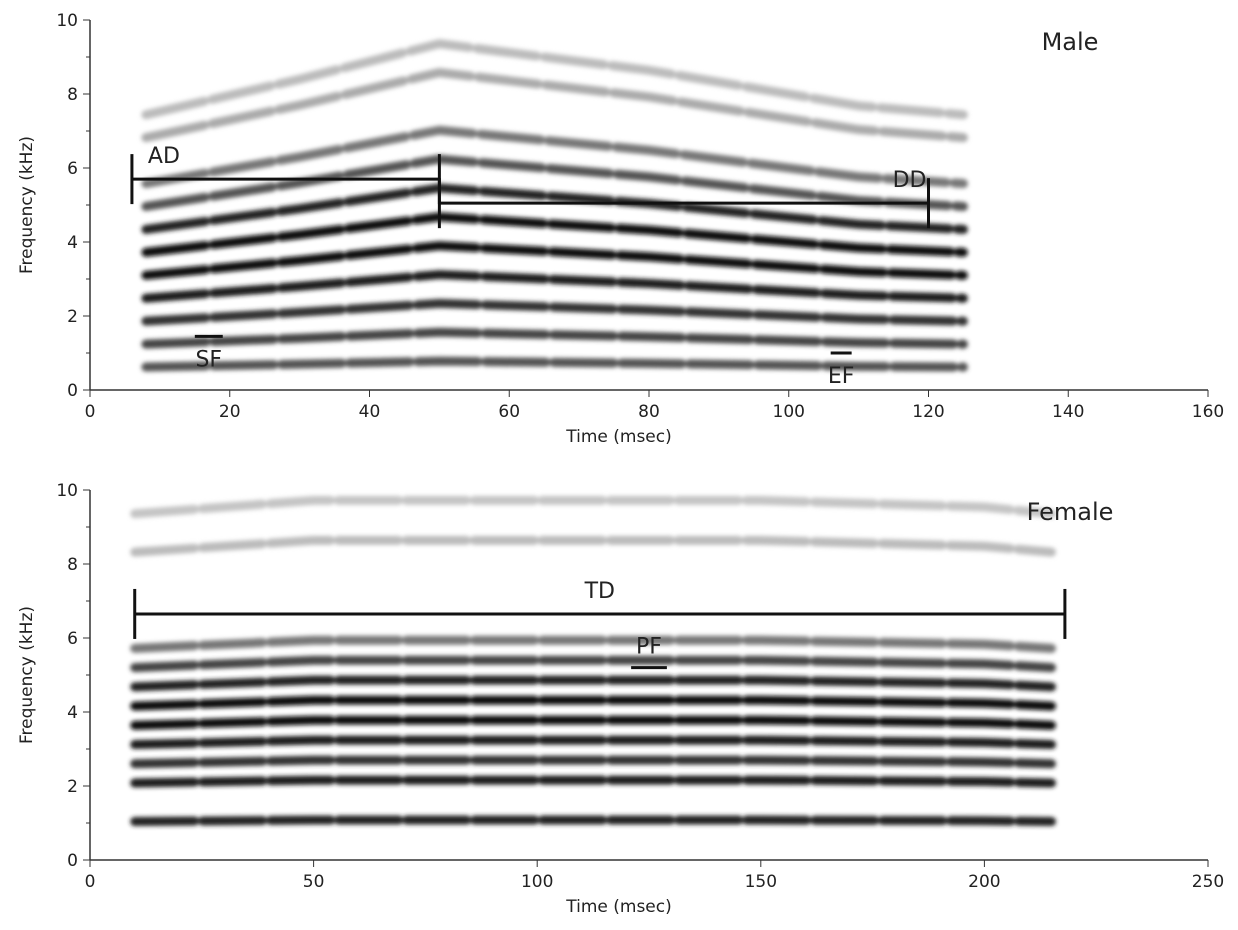  Describe the element at coordinates (649, 647) in the screenshot. I see `annotation-label: PF` at that location.